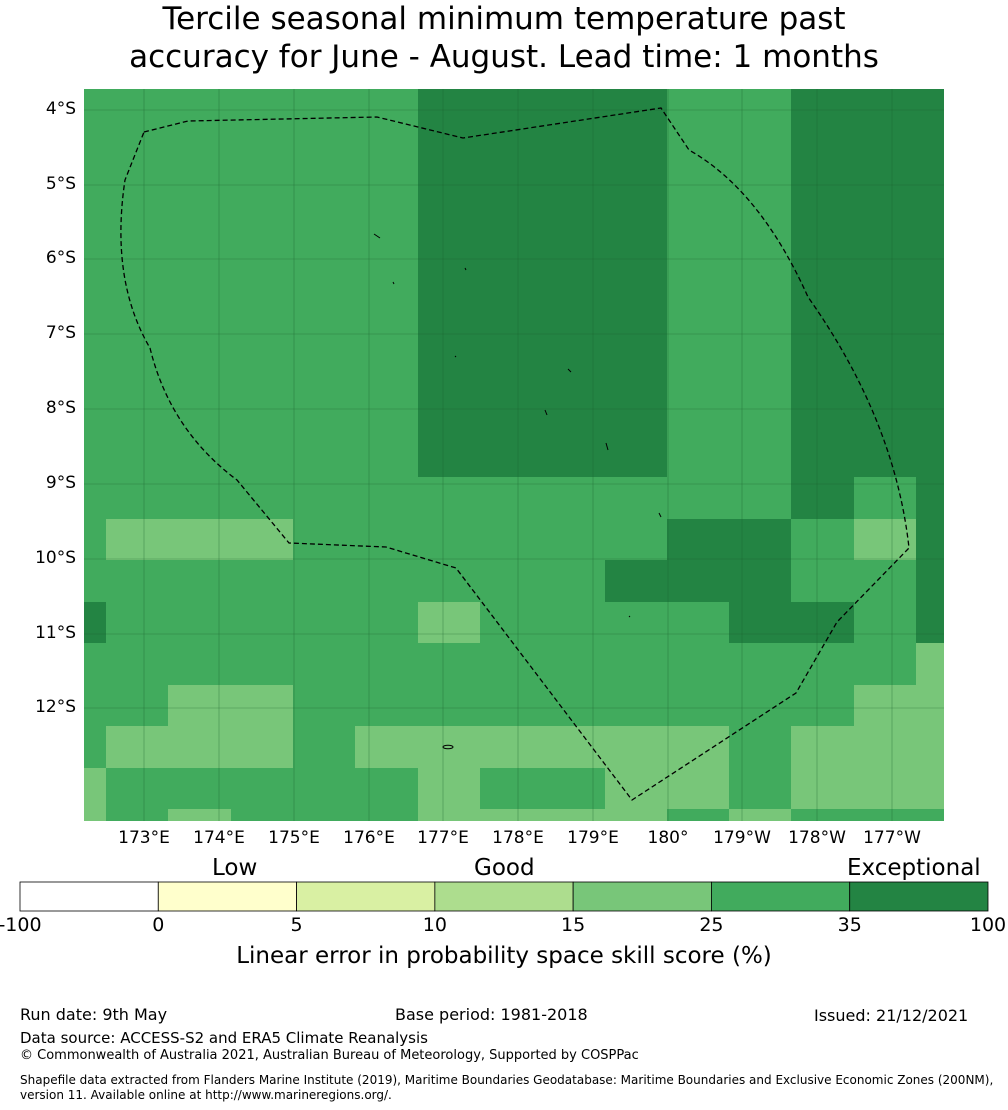  I want to click on base-period: Base period: 1981-2018, so click(491, 1014).